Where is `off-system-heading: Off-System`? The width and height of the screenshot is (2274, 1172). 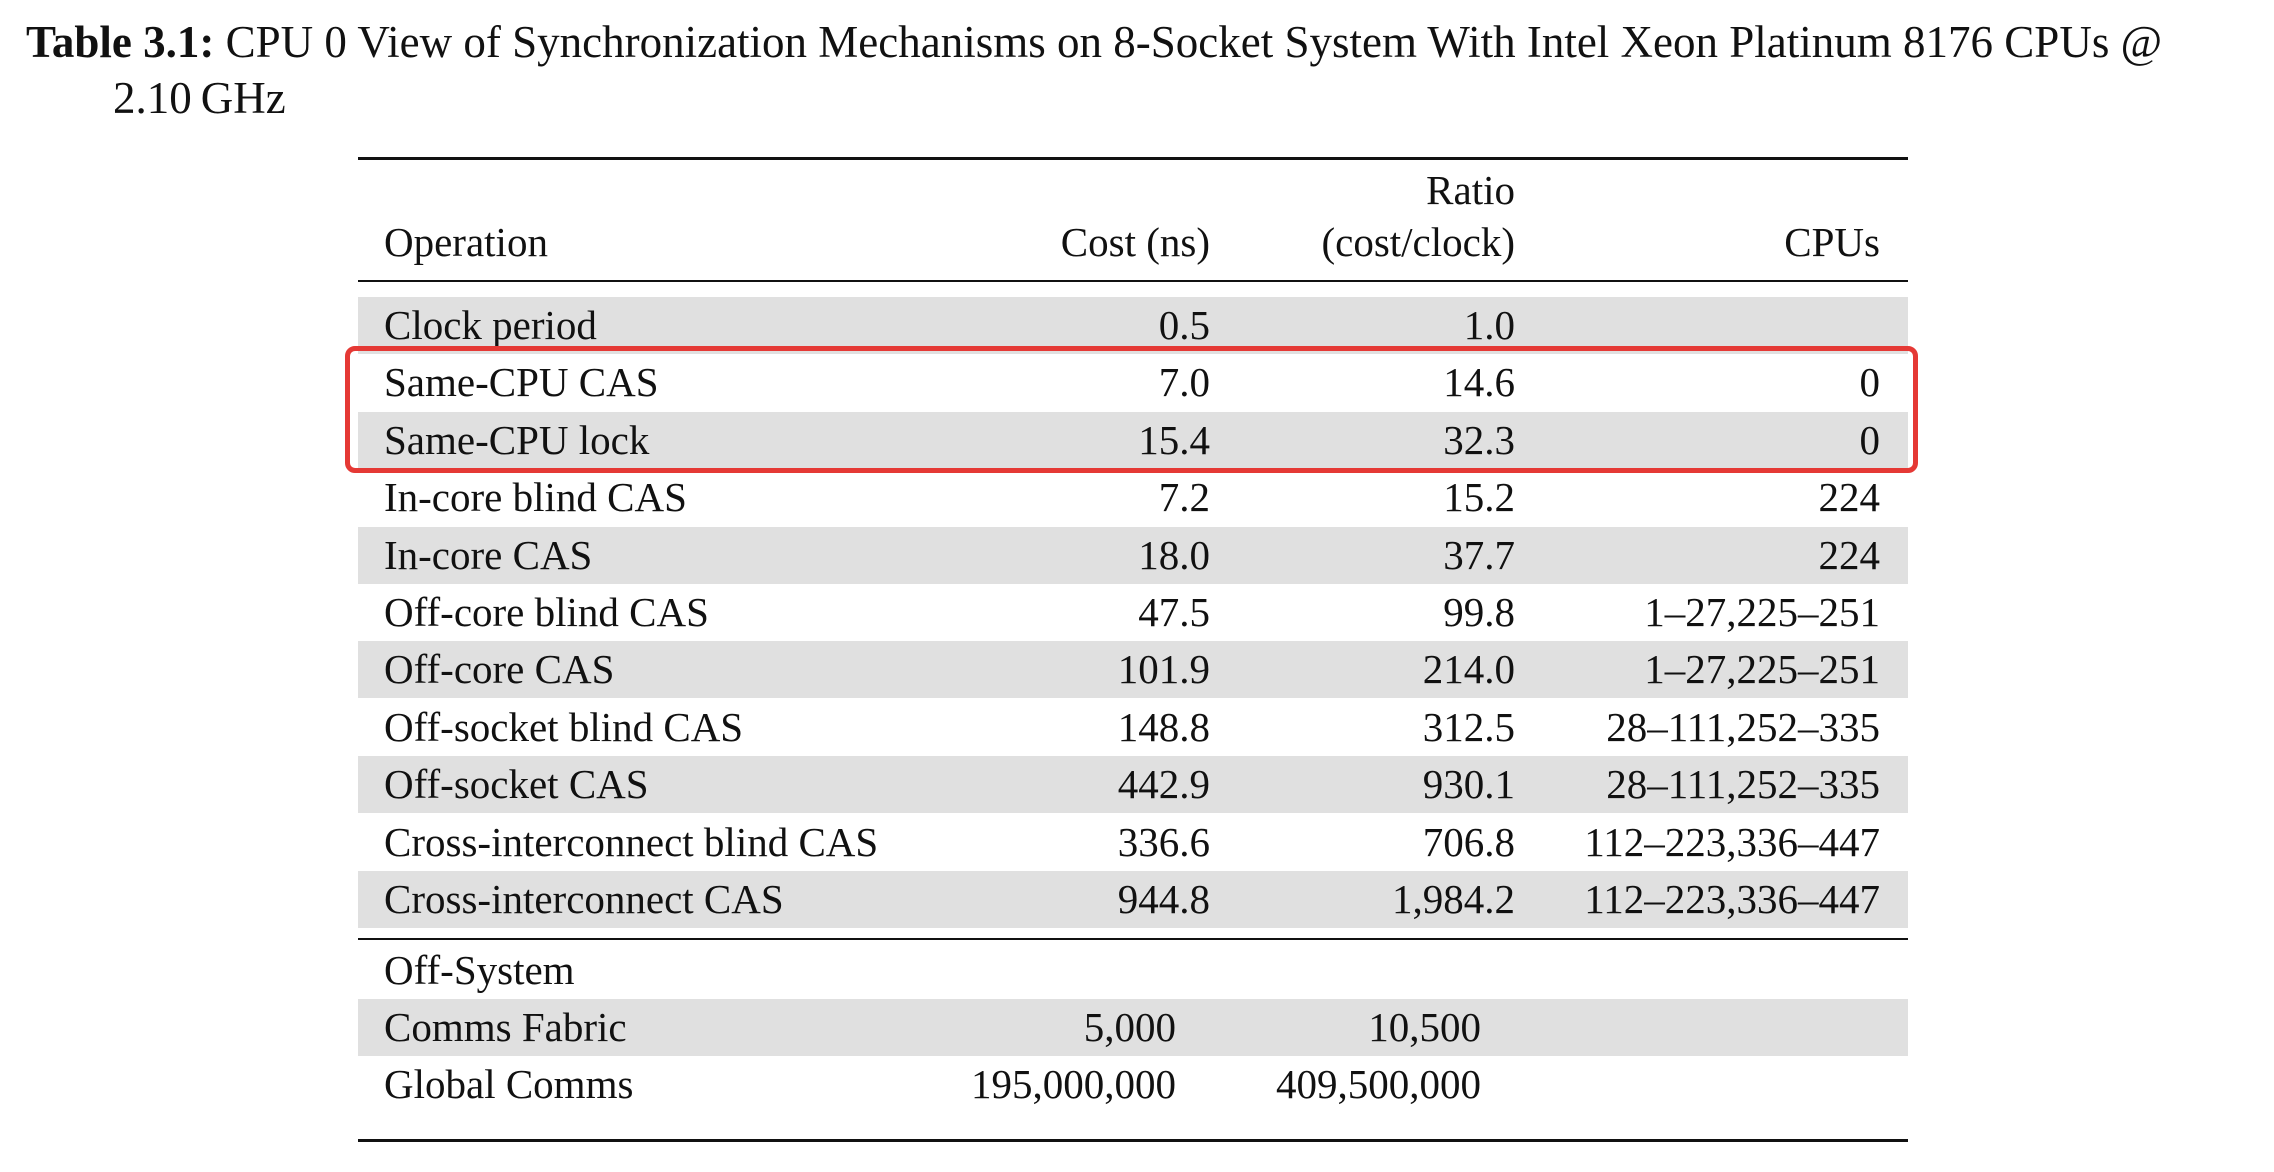
off-system-heading: Off-System is located at coordinates (479, 970).